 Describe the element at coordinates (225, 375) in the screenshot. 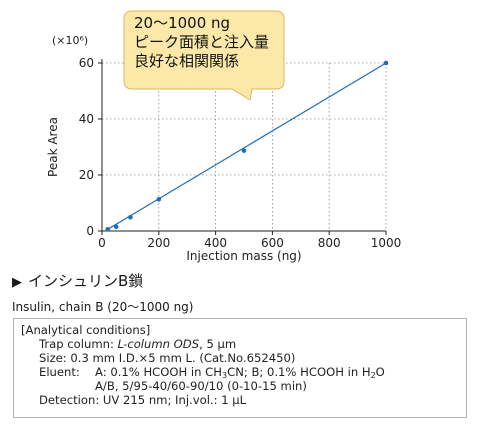

I see `eluent-a-sub-1: 3` at that location.